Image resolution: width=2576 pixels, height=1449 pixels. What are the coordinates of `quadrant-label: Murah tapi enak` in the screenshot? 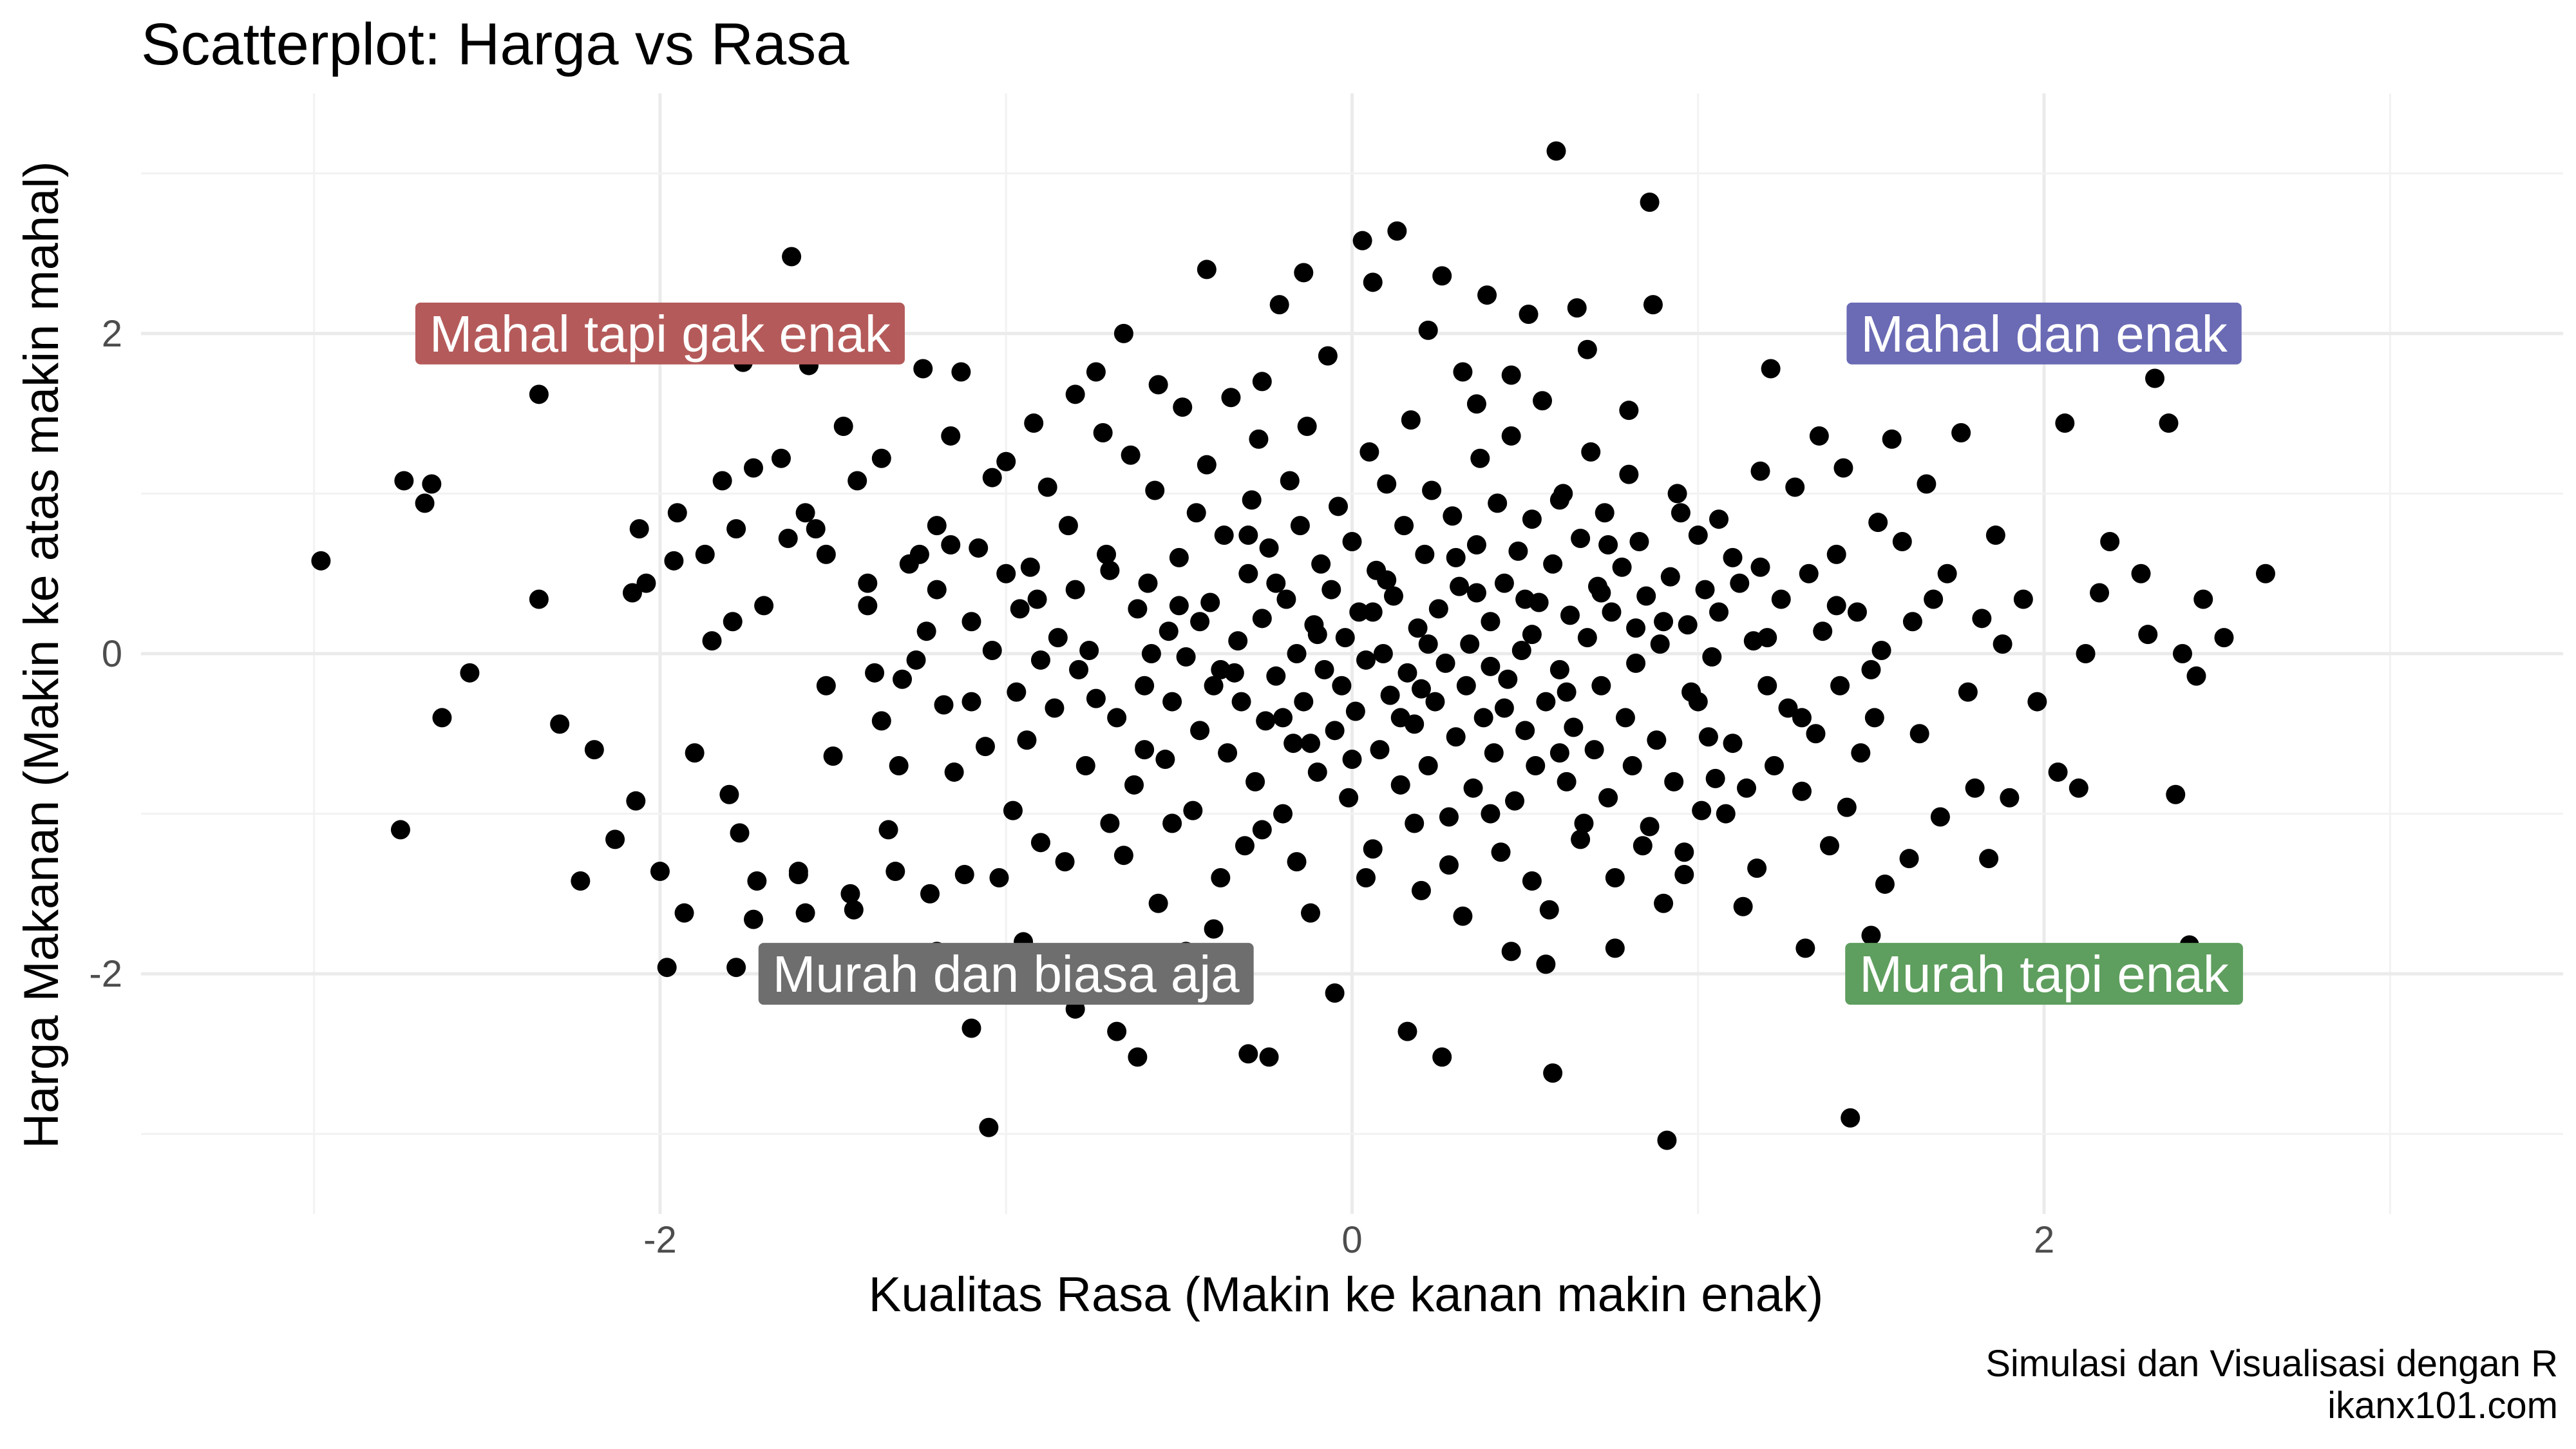 It's located at (2044, 974).